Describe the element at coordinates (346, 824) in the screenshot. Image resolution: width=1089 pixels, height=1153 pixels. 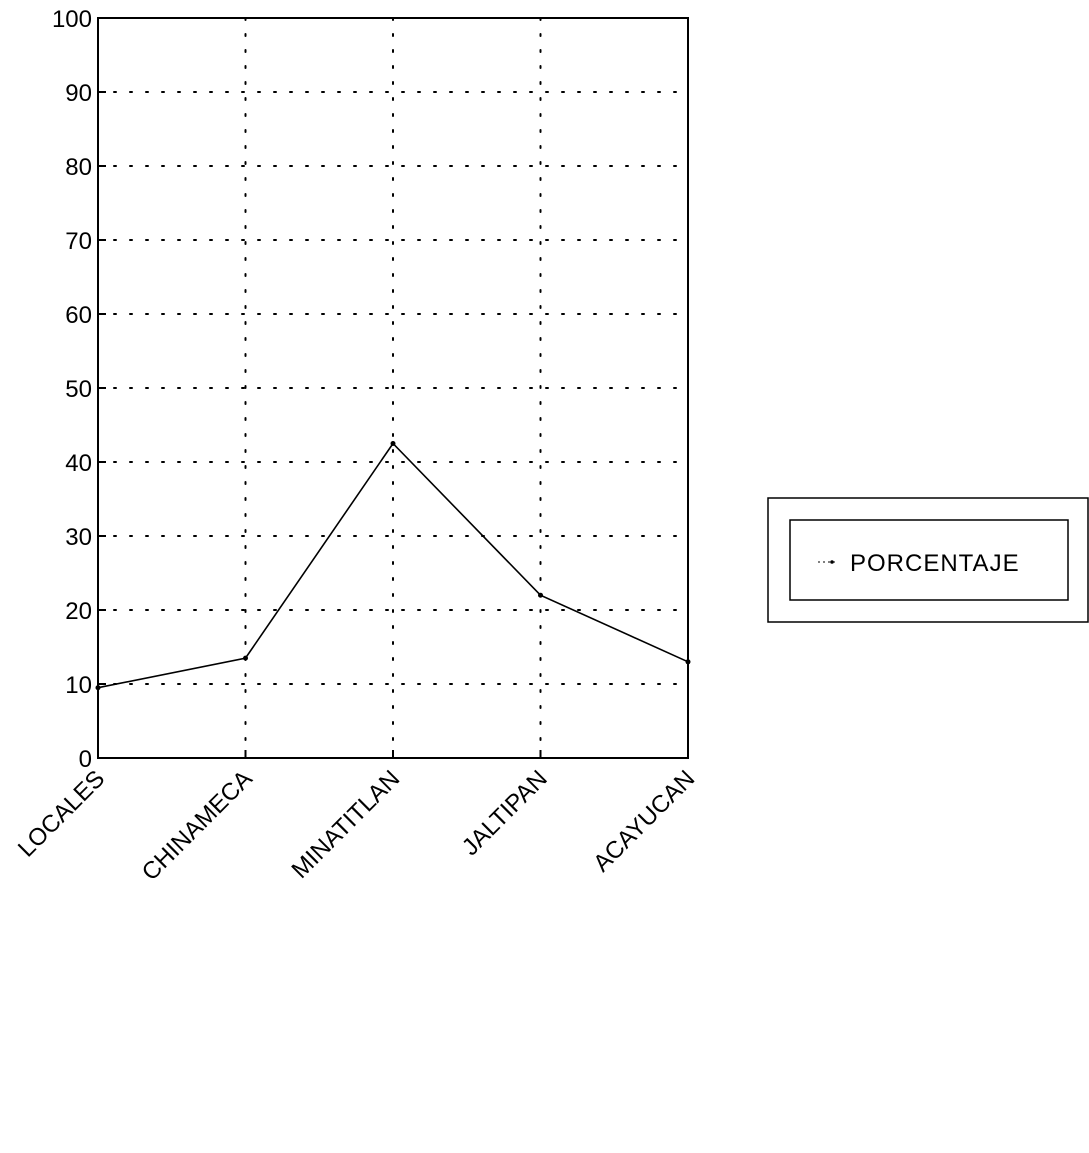
I see `x-category-label: MINATITLAN` at that location.